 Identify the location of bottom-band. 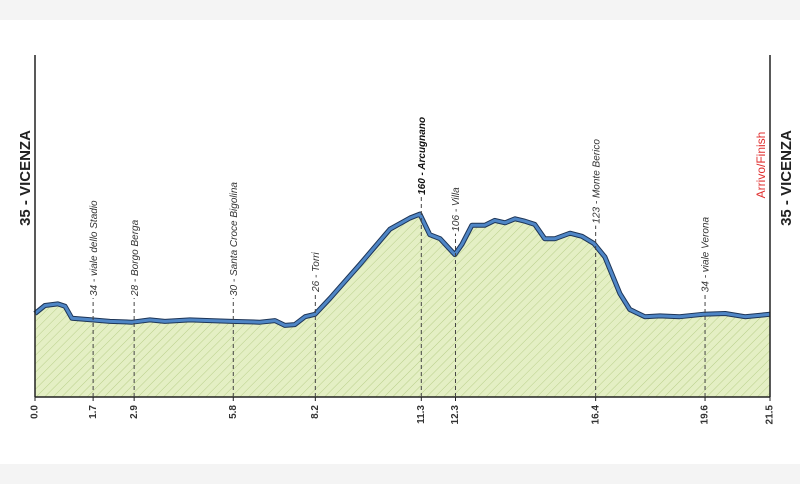
(400, 474).